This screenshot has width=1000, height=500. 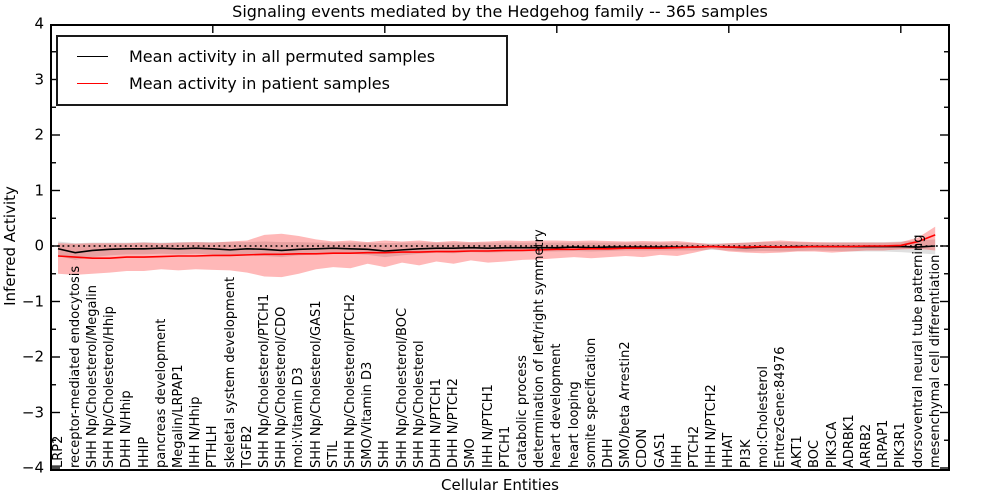 What do you see at coordinates (110, 387) in the screenshot?
I see `x-tick-label: SHH Np/Cholesterol/Hhip` at bounding box center [110, 387].